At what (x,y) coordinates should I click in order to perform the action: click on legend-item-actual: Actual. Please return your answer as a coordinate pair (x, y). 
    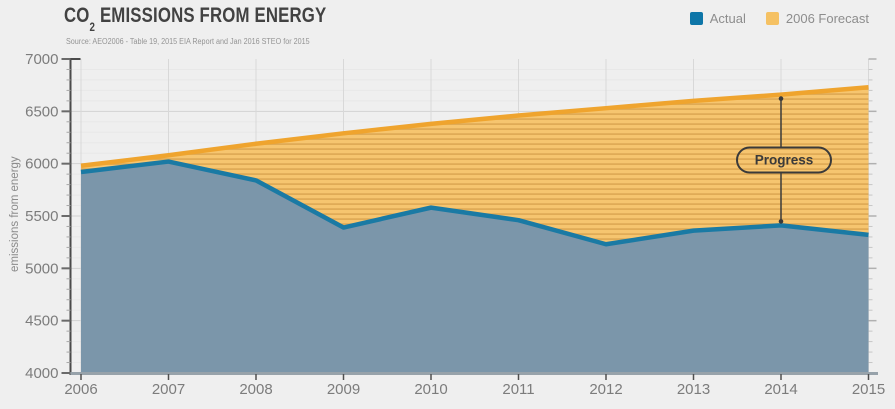
    Looking at the image, I should click on (717, 18).